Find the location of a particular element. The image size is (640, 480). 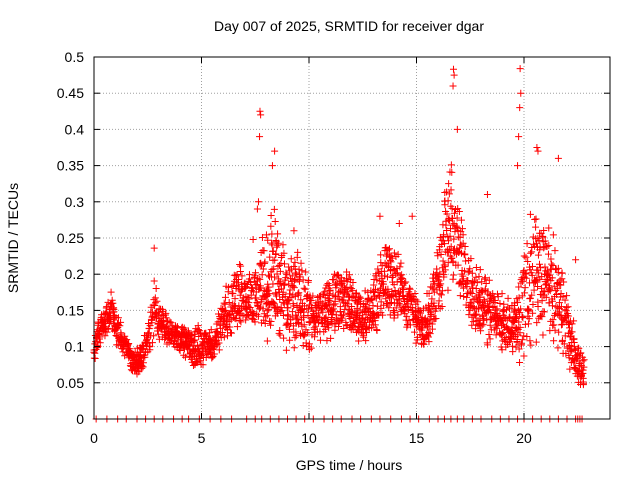

x-axis-label: GPS time / hours is located at coordinates (349, 465).